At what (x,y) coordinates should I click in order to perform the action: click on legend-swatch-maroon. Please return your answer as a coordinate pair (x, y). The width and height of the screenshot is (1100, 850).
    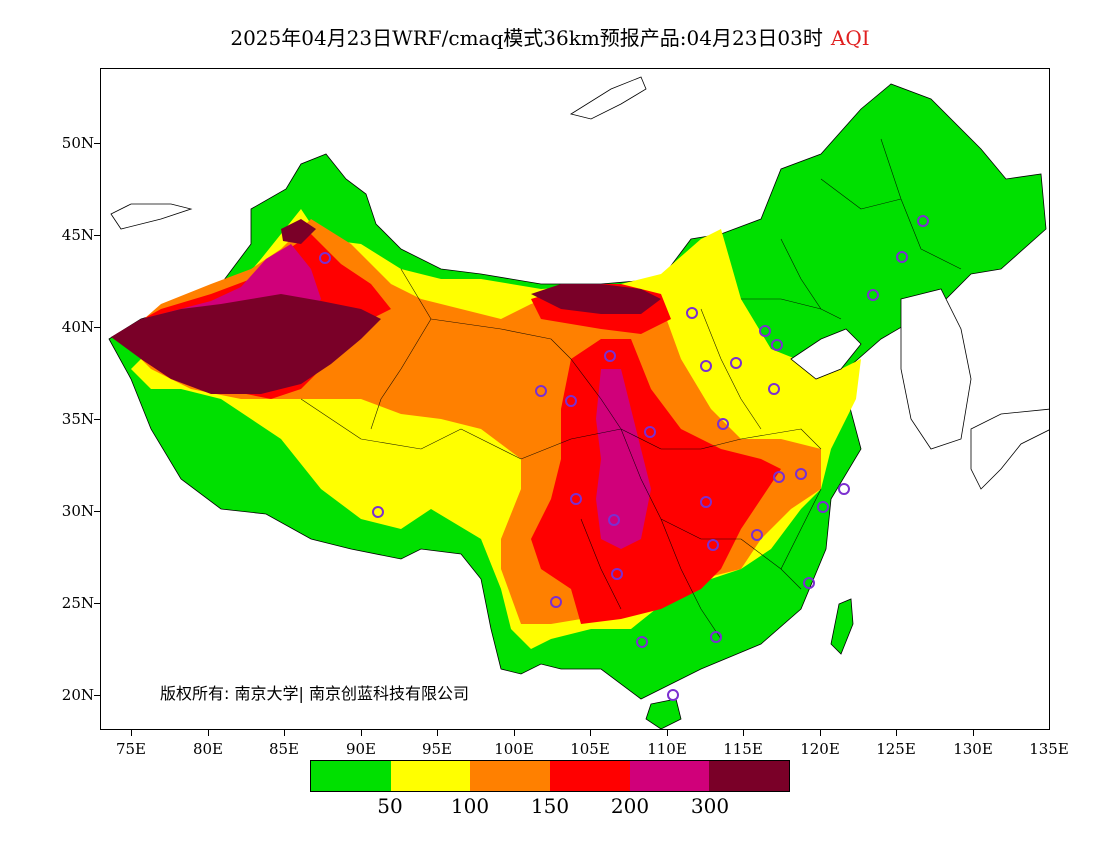
    Looking at the image, I should click on (749, 776).